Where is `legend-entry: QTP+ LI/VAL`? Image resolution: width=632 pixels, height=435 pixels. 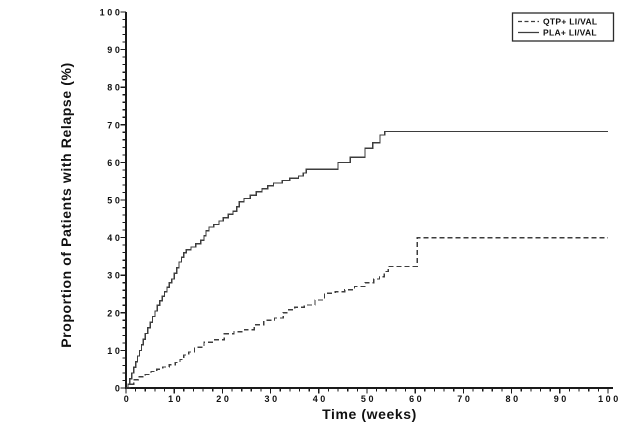 legend-entry: QTP+ LI/VAL is located at coordinates (557, 22).